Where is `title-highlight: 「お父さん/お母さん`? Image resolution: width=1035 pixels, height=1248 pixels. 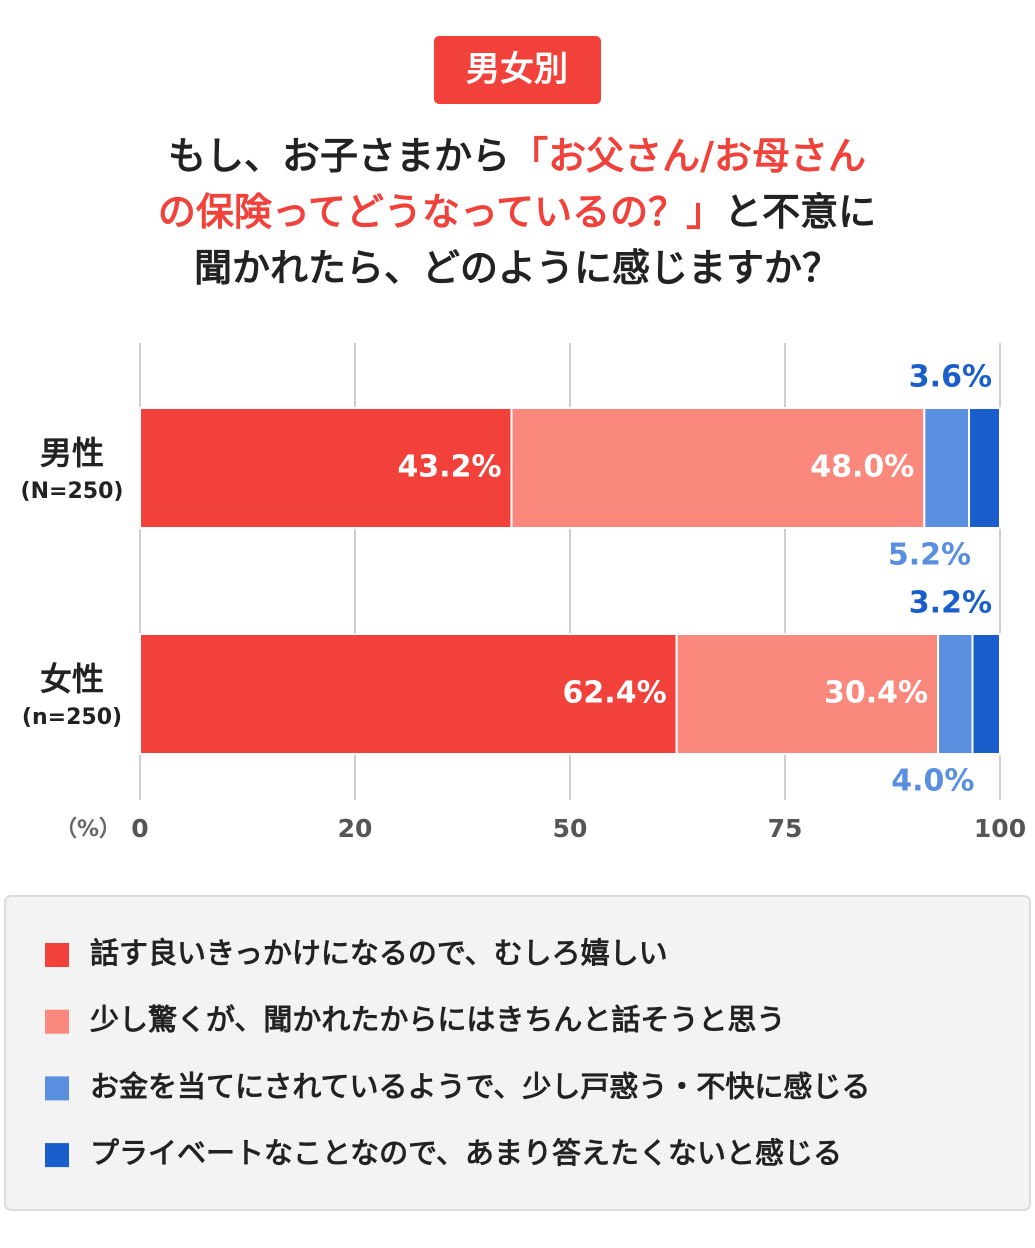
title-highlight: 「お父さん/お母さん is located at coordinates (688, 156).